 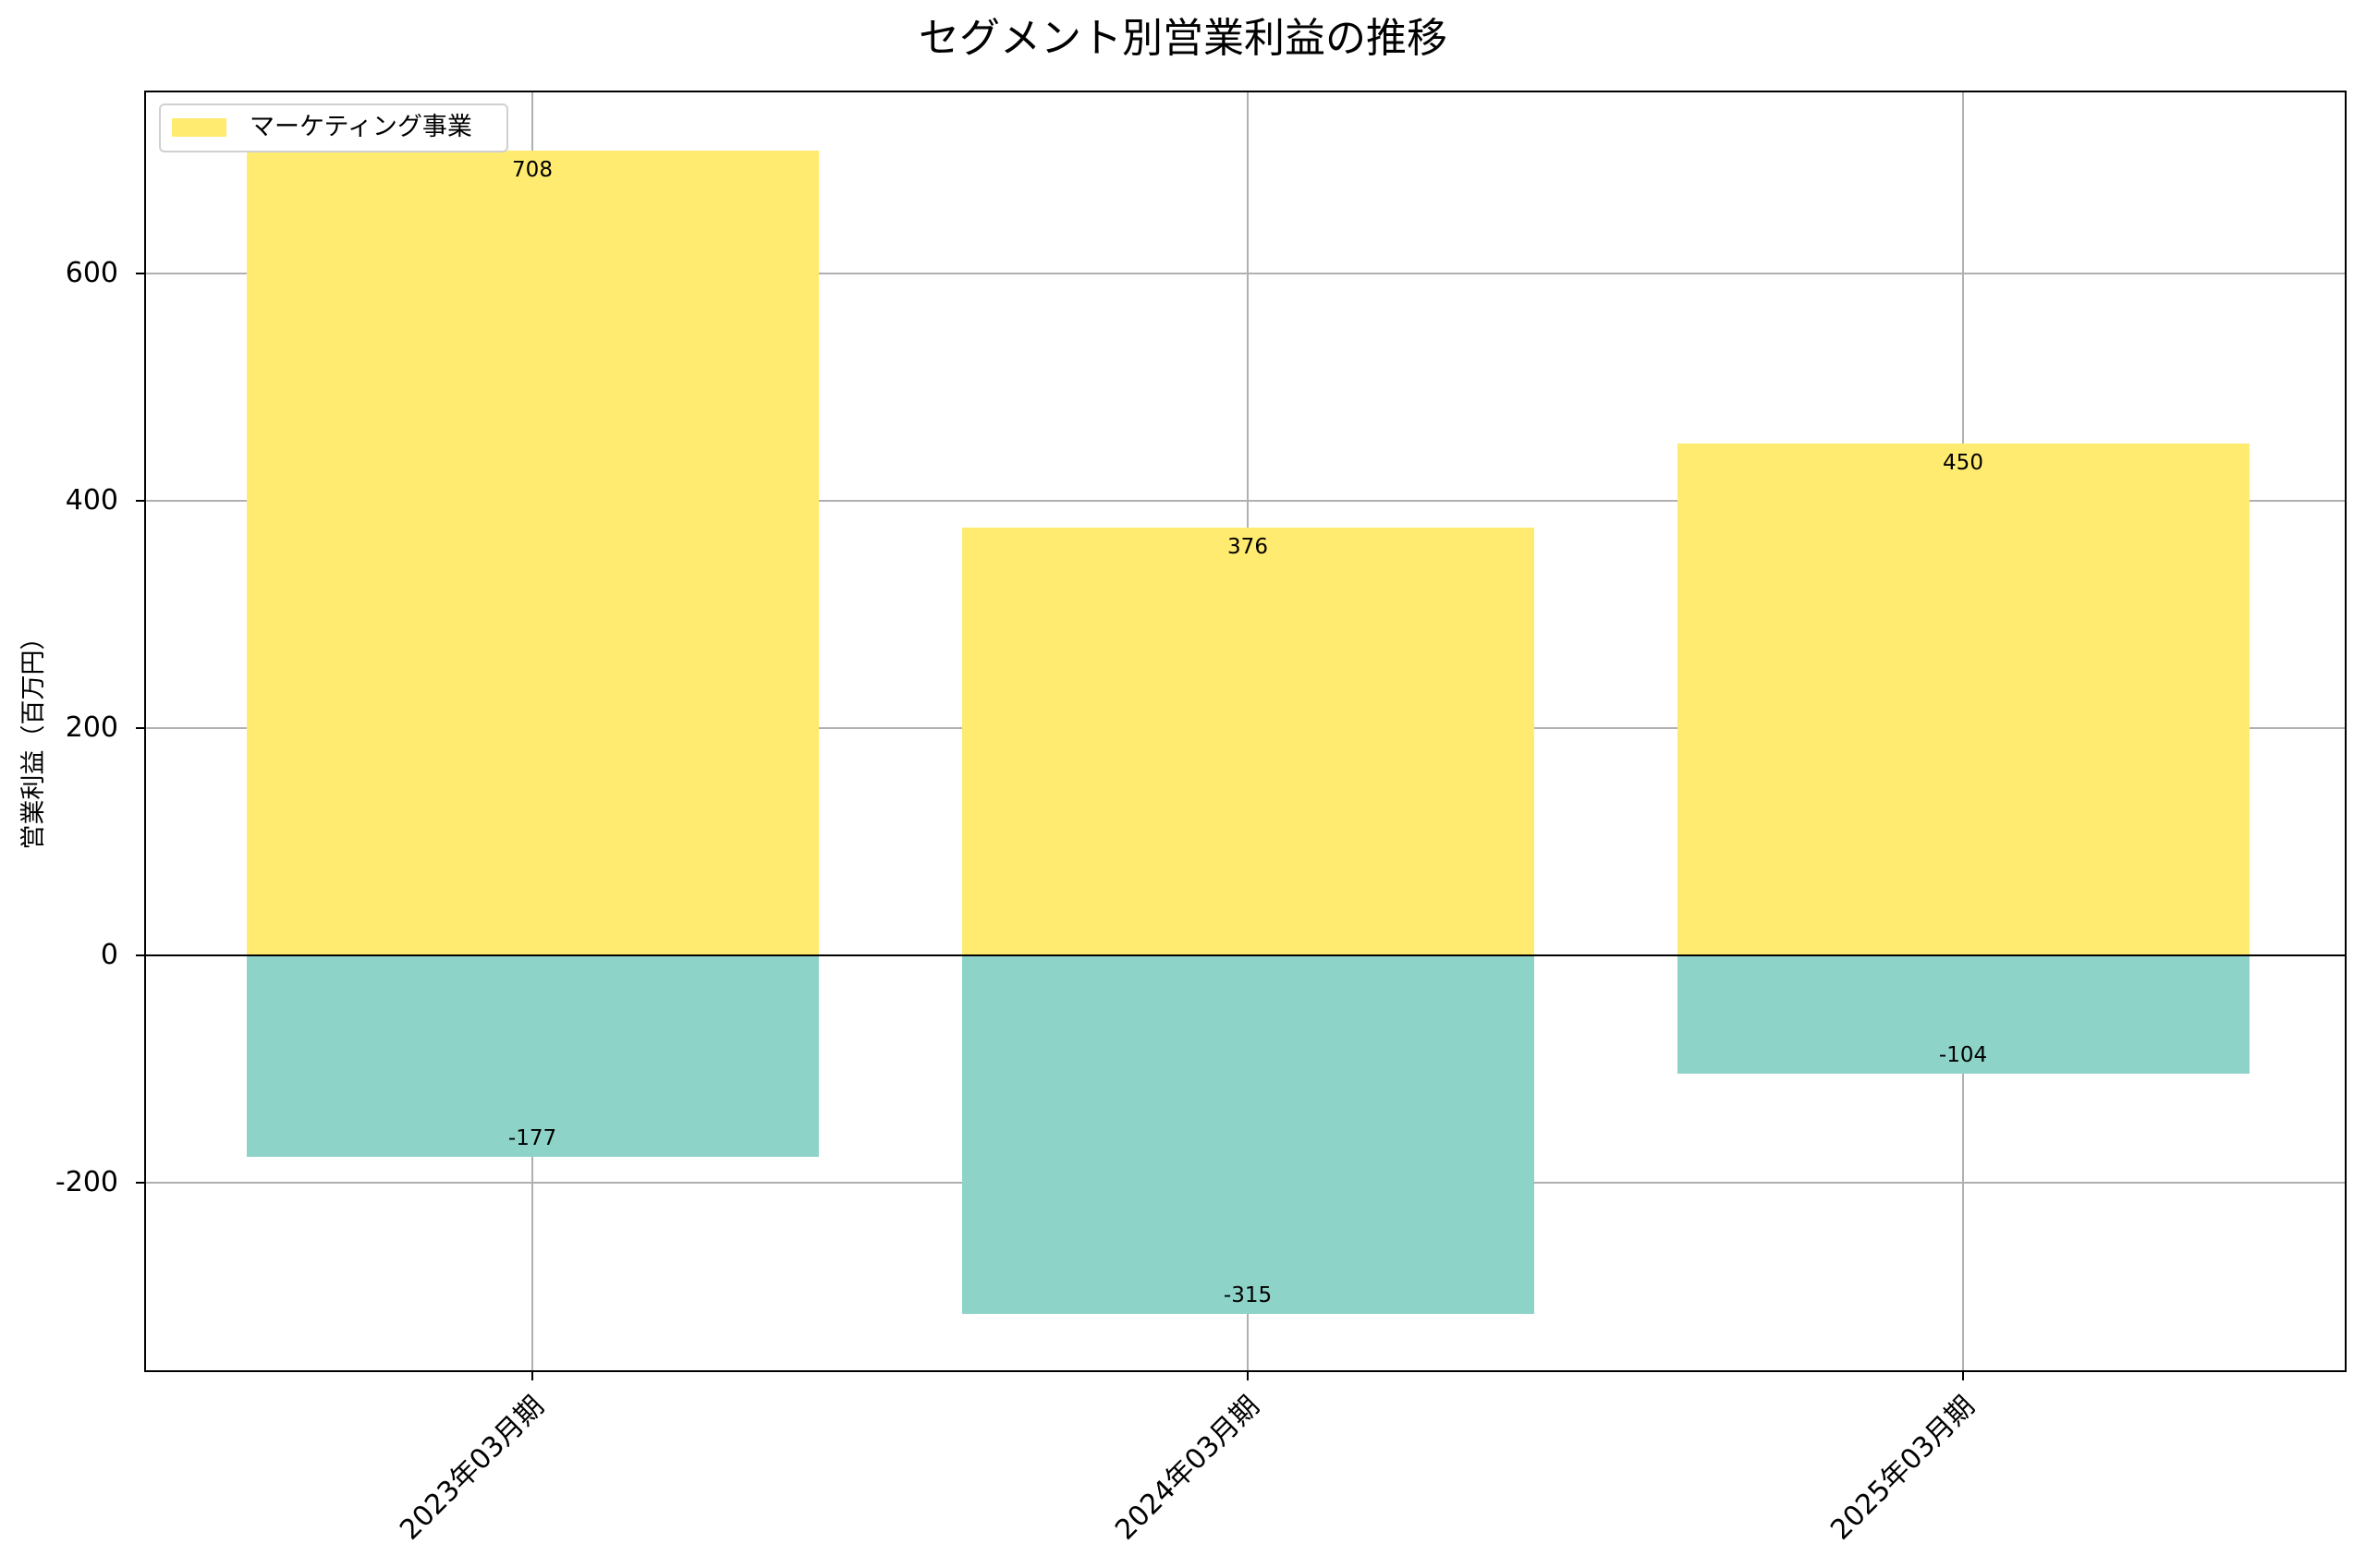 What do you see at coordinates (109, 955) in the screenshot?
I see `y-tick-label: 0` at bounding box center [109, 955].